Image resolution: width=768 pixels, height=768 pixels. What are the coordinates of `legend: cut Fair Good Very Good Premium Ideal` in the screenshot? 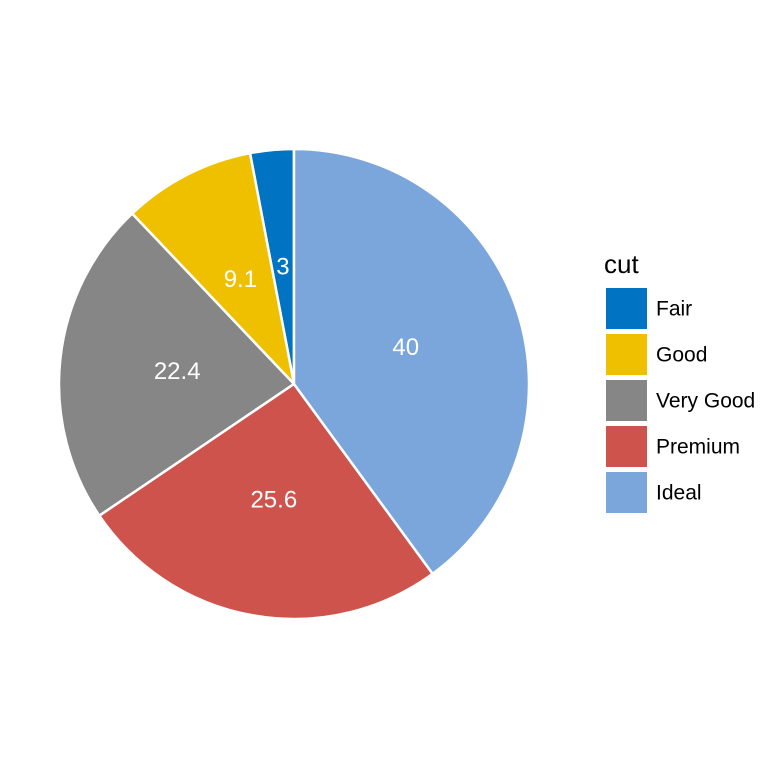 It's located at (679, 381).